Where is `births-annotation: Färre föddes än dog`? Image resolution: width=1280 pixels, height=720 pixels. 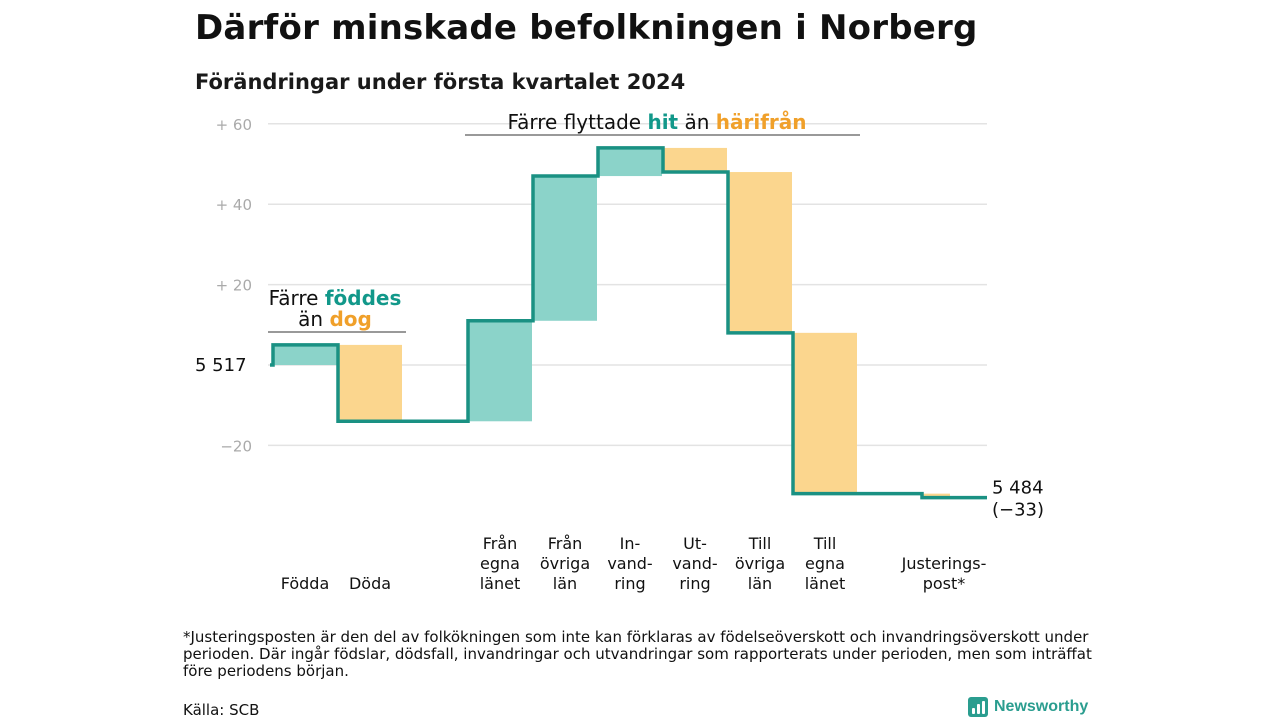
births-annotation: Färre föddes än dog is located at coordinates (337, 309).